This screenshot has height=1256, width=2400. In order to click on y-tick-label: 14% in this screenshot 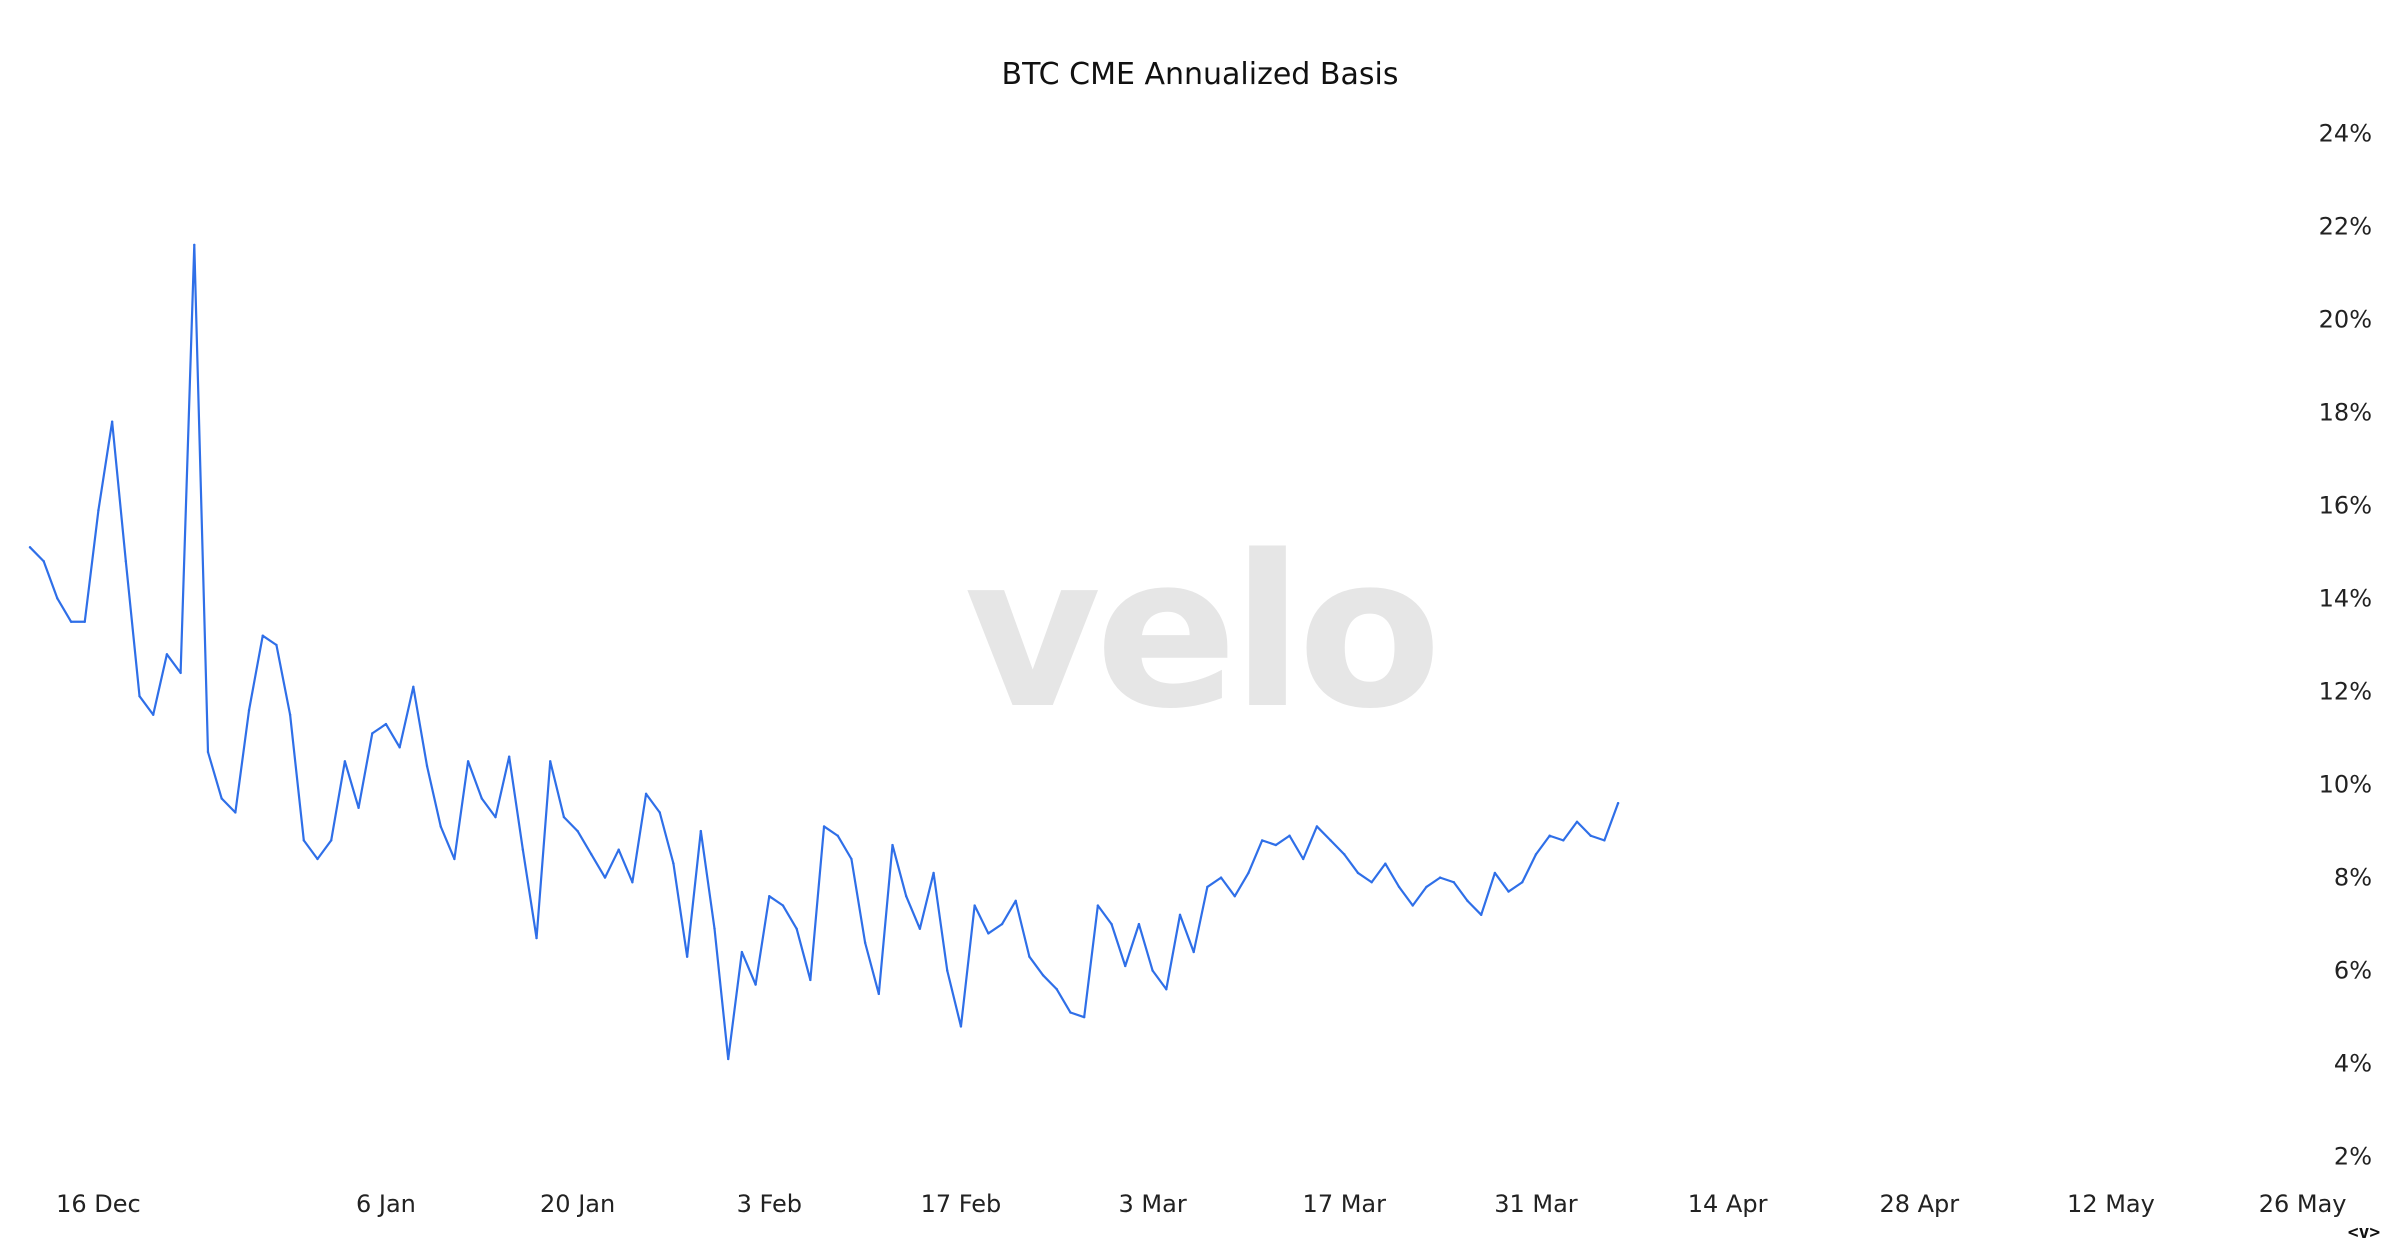, I will do `click(2345, 598)`.